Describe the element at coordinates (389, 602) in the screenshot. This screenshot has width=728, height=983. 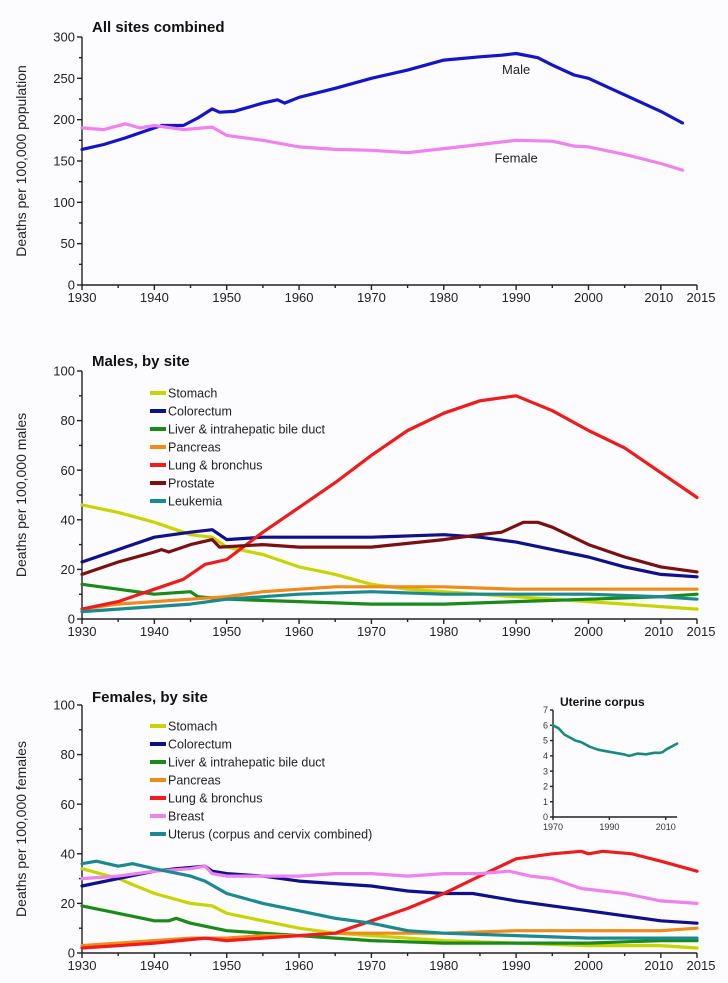
I see `series-line-leukemia` at that location.